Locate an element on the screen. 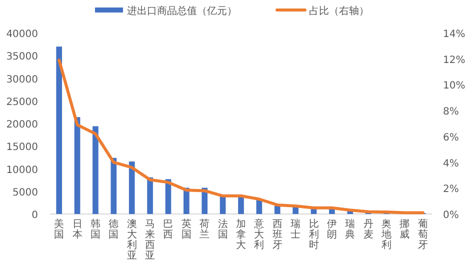 Image resolution: width=469 pixels, height=261 pixels. x-tick-label: 日本 is located at coordinates (77, 229).